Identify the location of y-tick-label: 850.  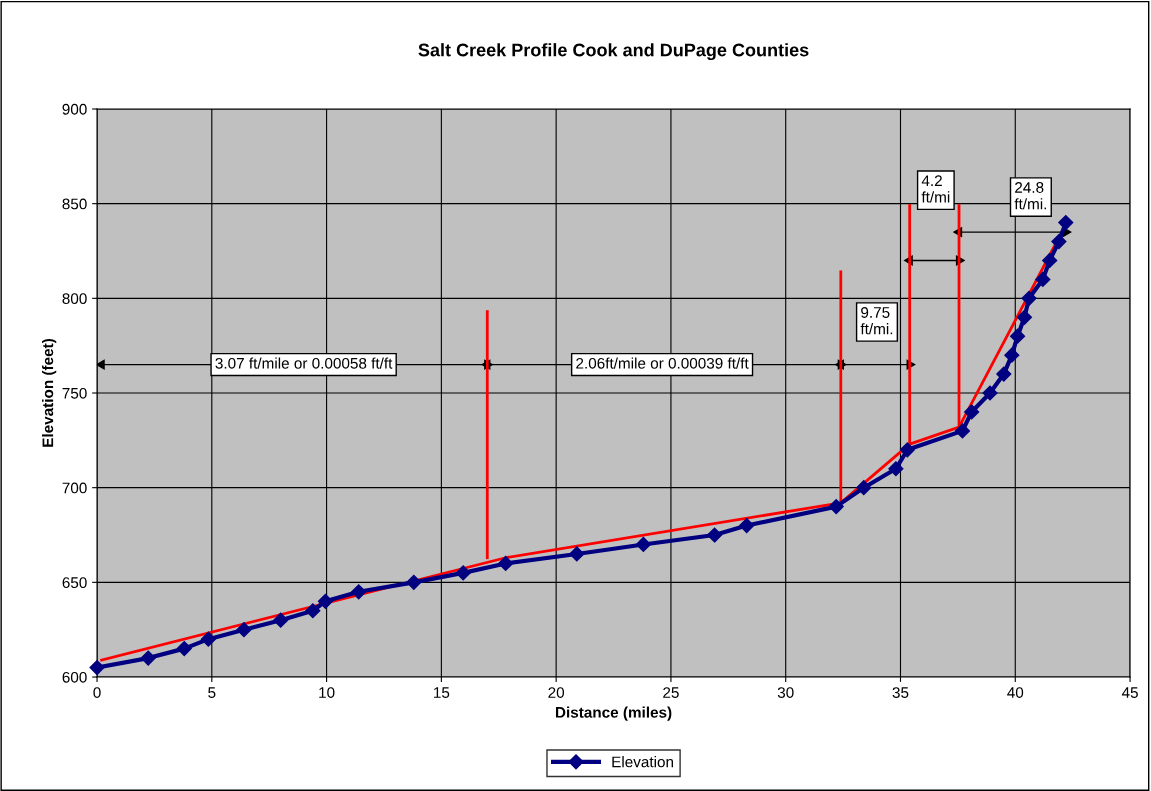
(74, 204).